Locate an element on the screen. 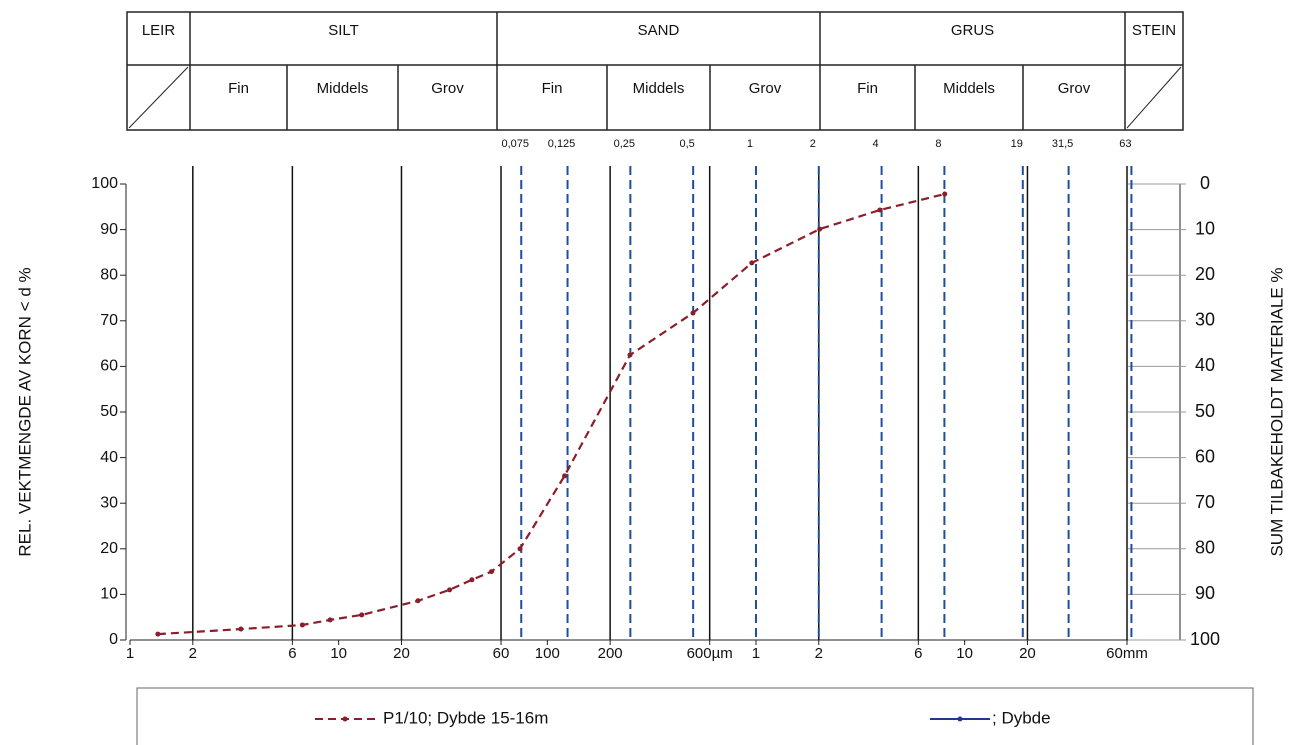  y2-tick-label: 70 is located at coordinates (1205, 502).